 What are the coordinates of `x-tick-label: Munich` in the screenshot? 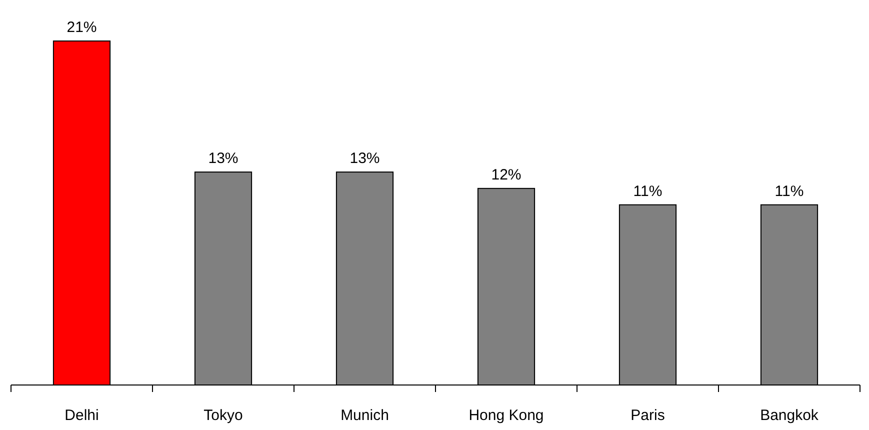 It's located at (364, 415).